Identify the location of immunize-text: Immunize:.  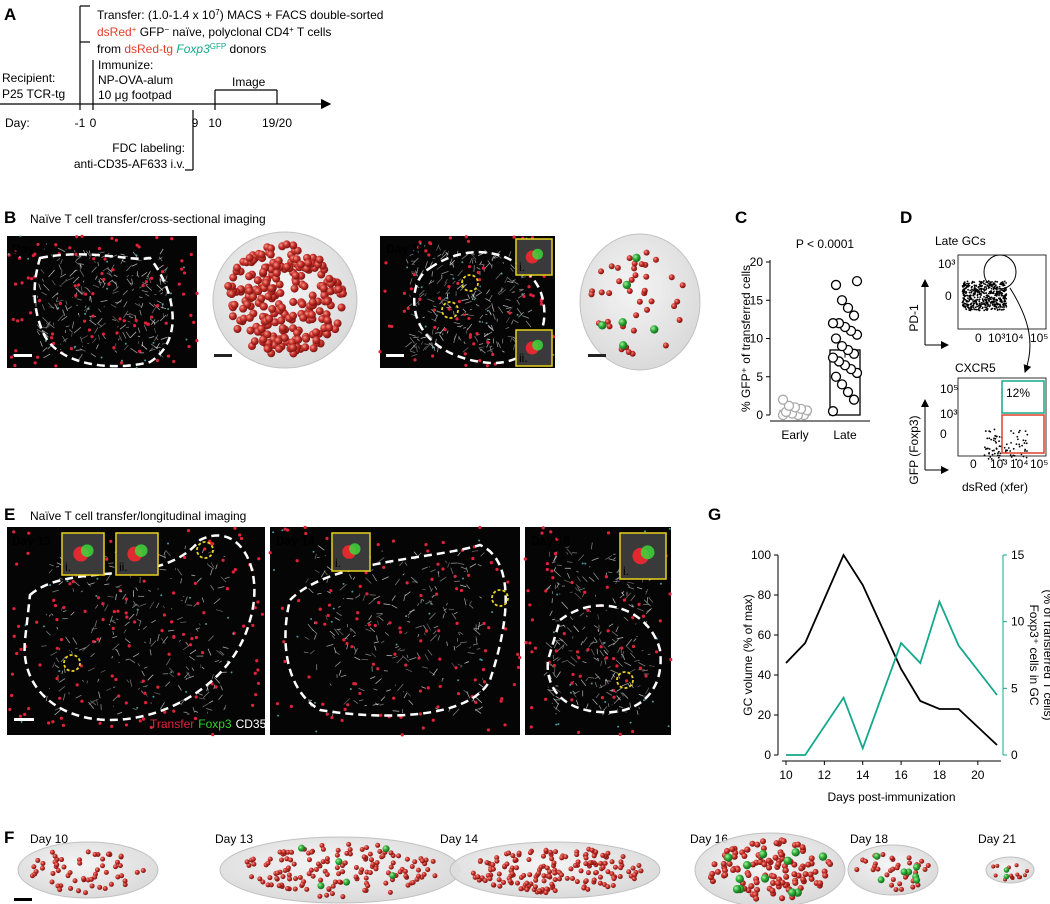
(125, 65).